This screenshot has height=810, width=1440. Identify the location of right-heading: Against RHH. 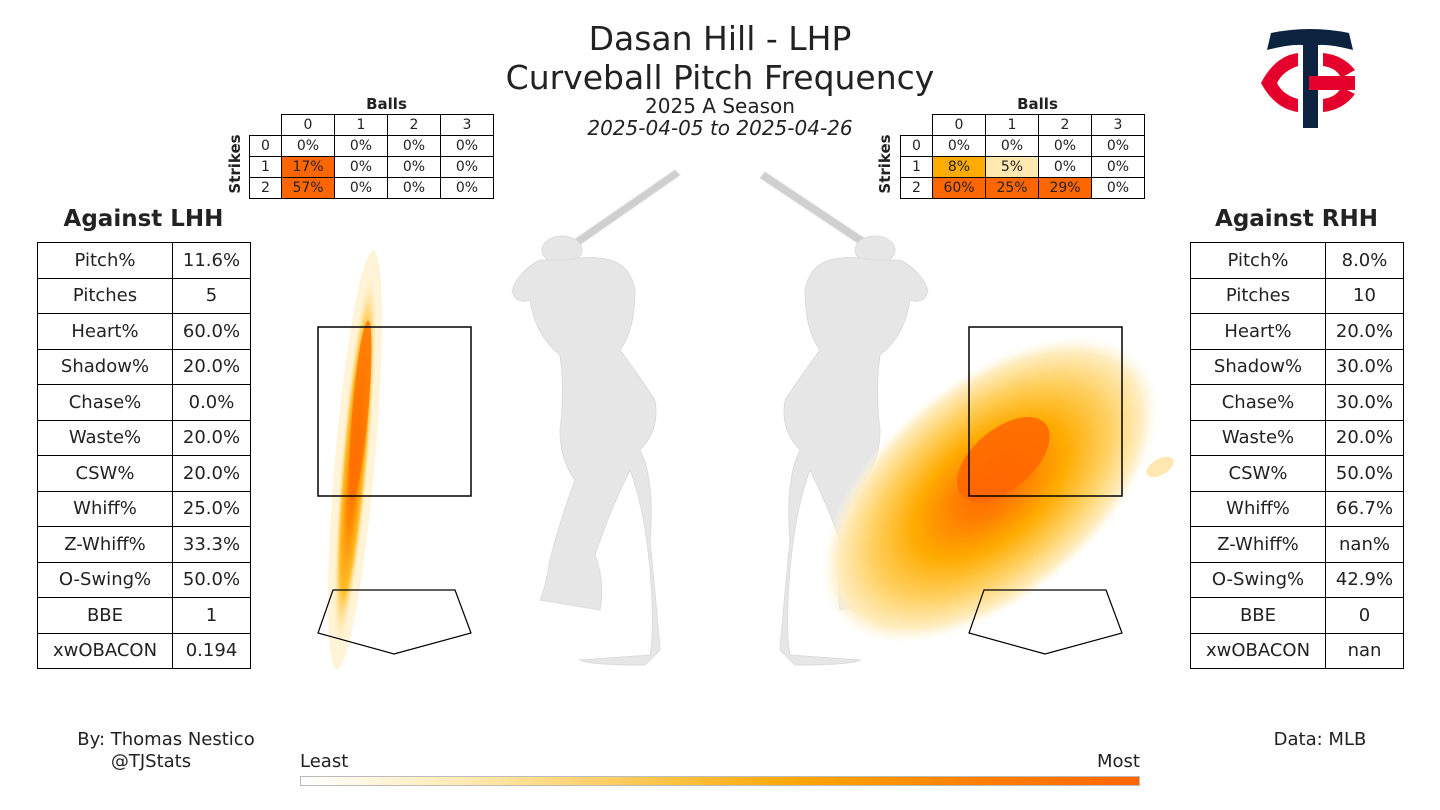
(1296, 219).